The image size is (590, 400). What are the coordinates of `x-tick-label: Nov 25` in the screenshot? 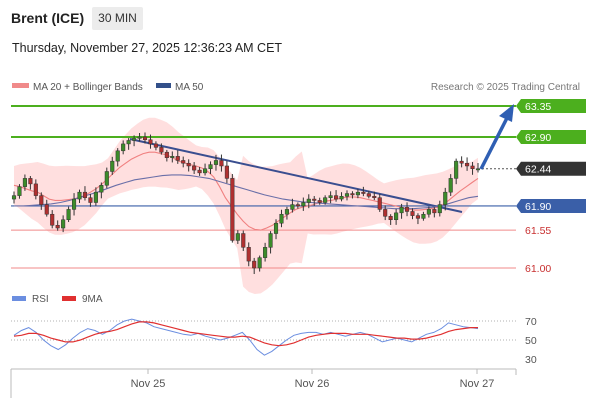 It's located at (148, 384).